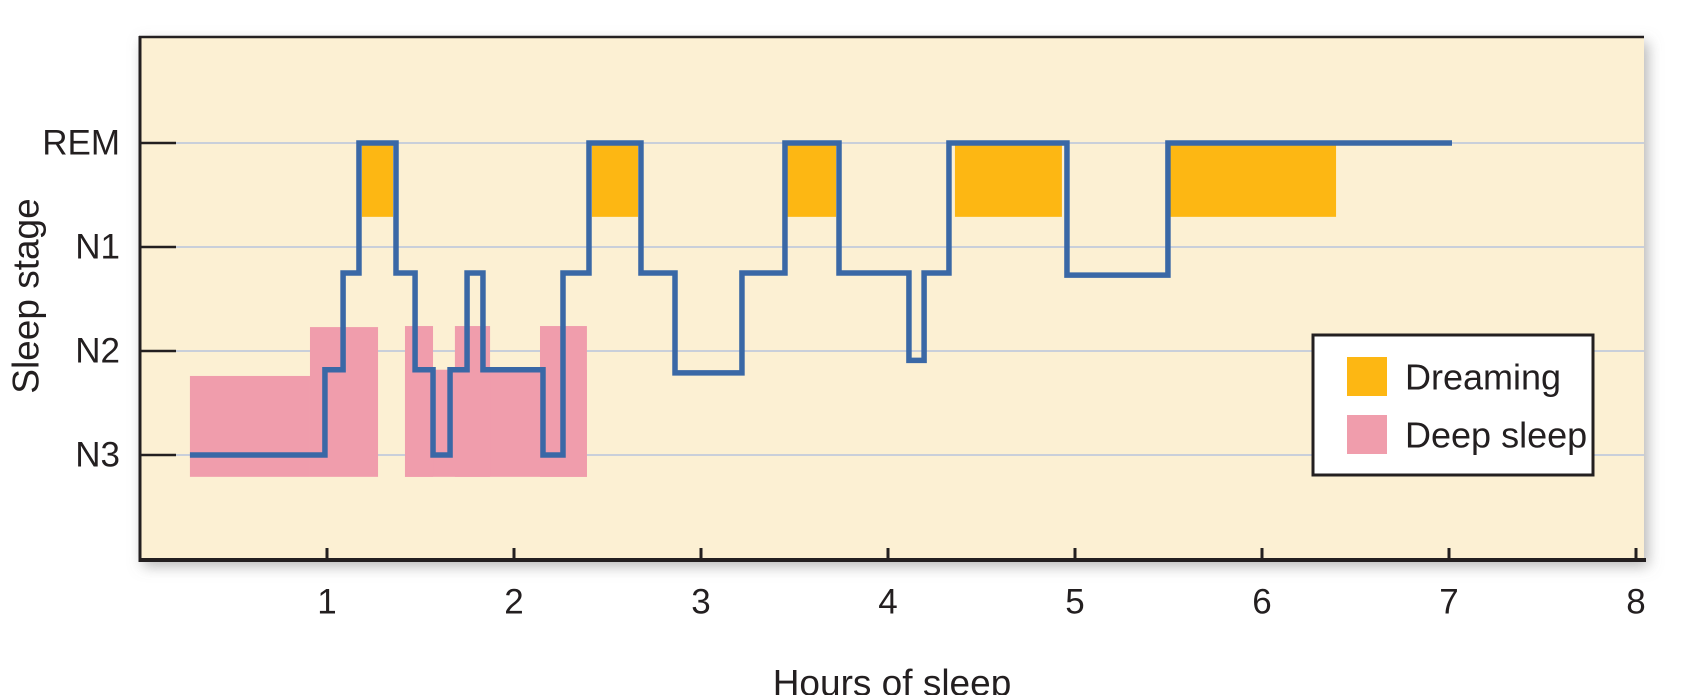  I want to click on y-tick-label-n3: N3, so click(97, 455).